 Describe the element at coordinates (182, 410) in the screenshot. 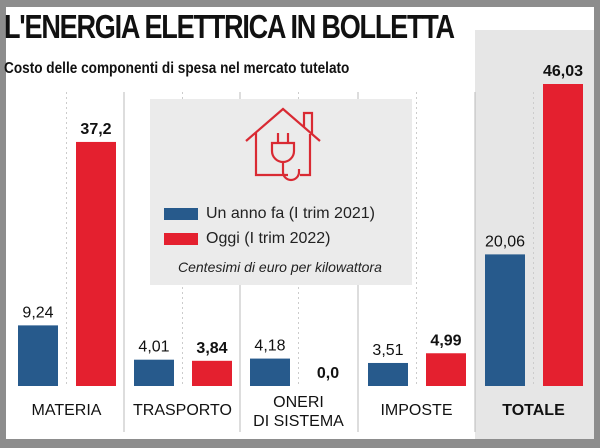

I see `category-label: TRASPORTO` at that location.